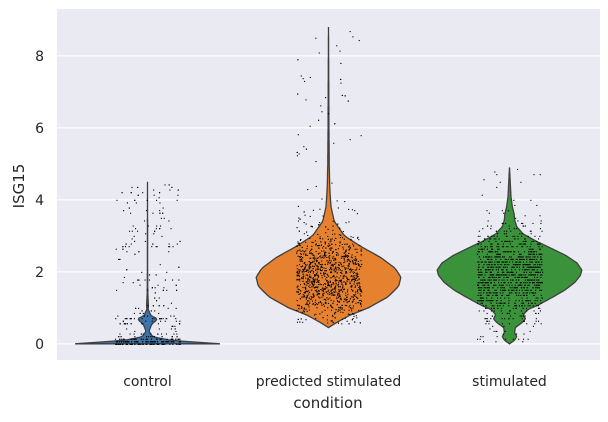 The image size is (608, 422). What do you see at coordinates (147, 382) in the screenshot?
I see `x-tick-control: control` at bounding box center [147, 382].